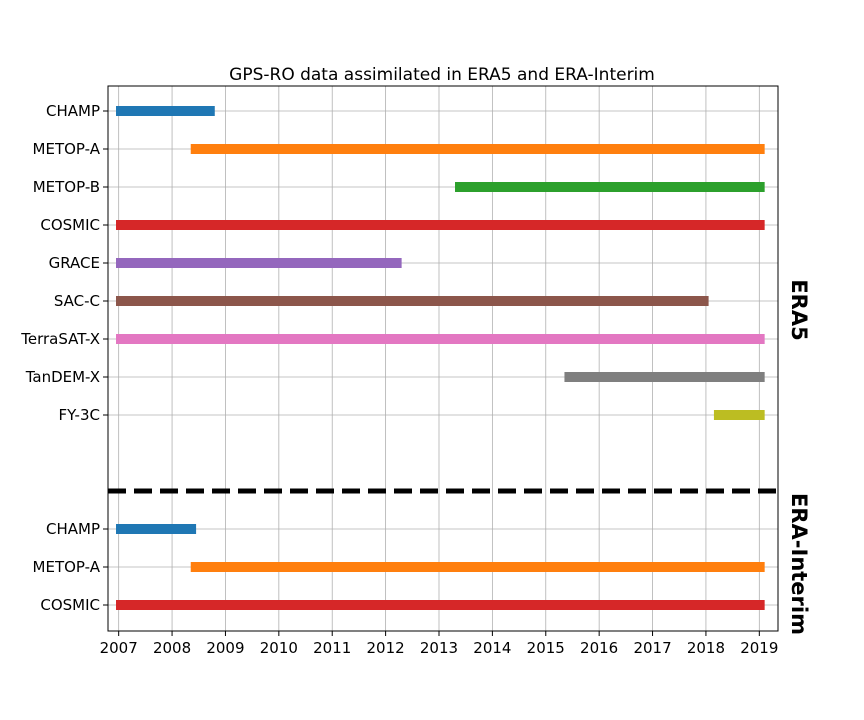  Describe the element at coordinates (610, 187) in the screenshot. I see `bar-metop-b` at that location.